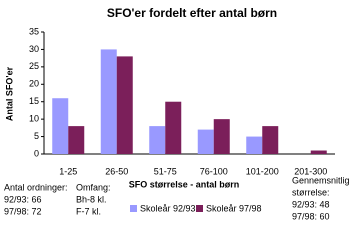 This screenshot has width=350, height=240. Describe the element at coordinates (234, 208) in the screenshot. I see `legend-label: Skoleår 97/98` at that location.